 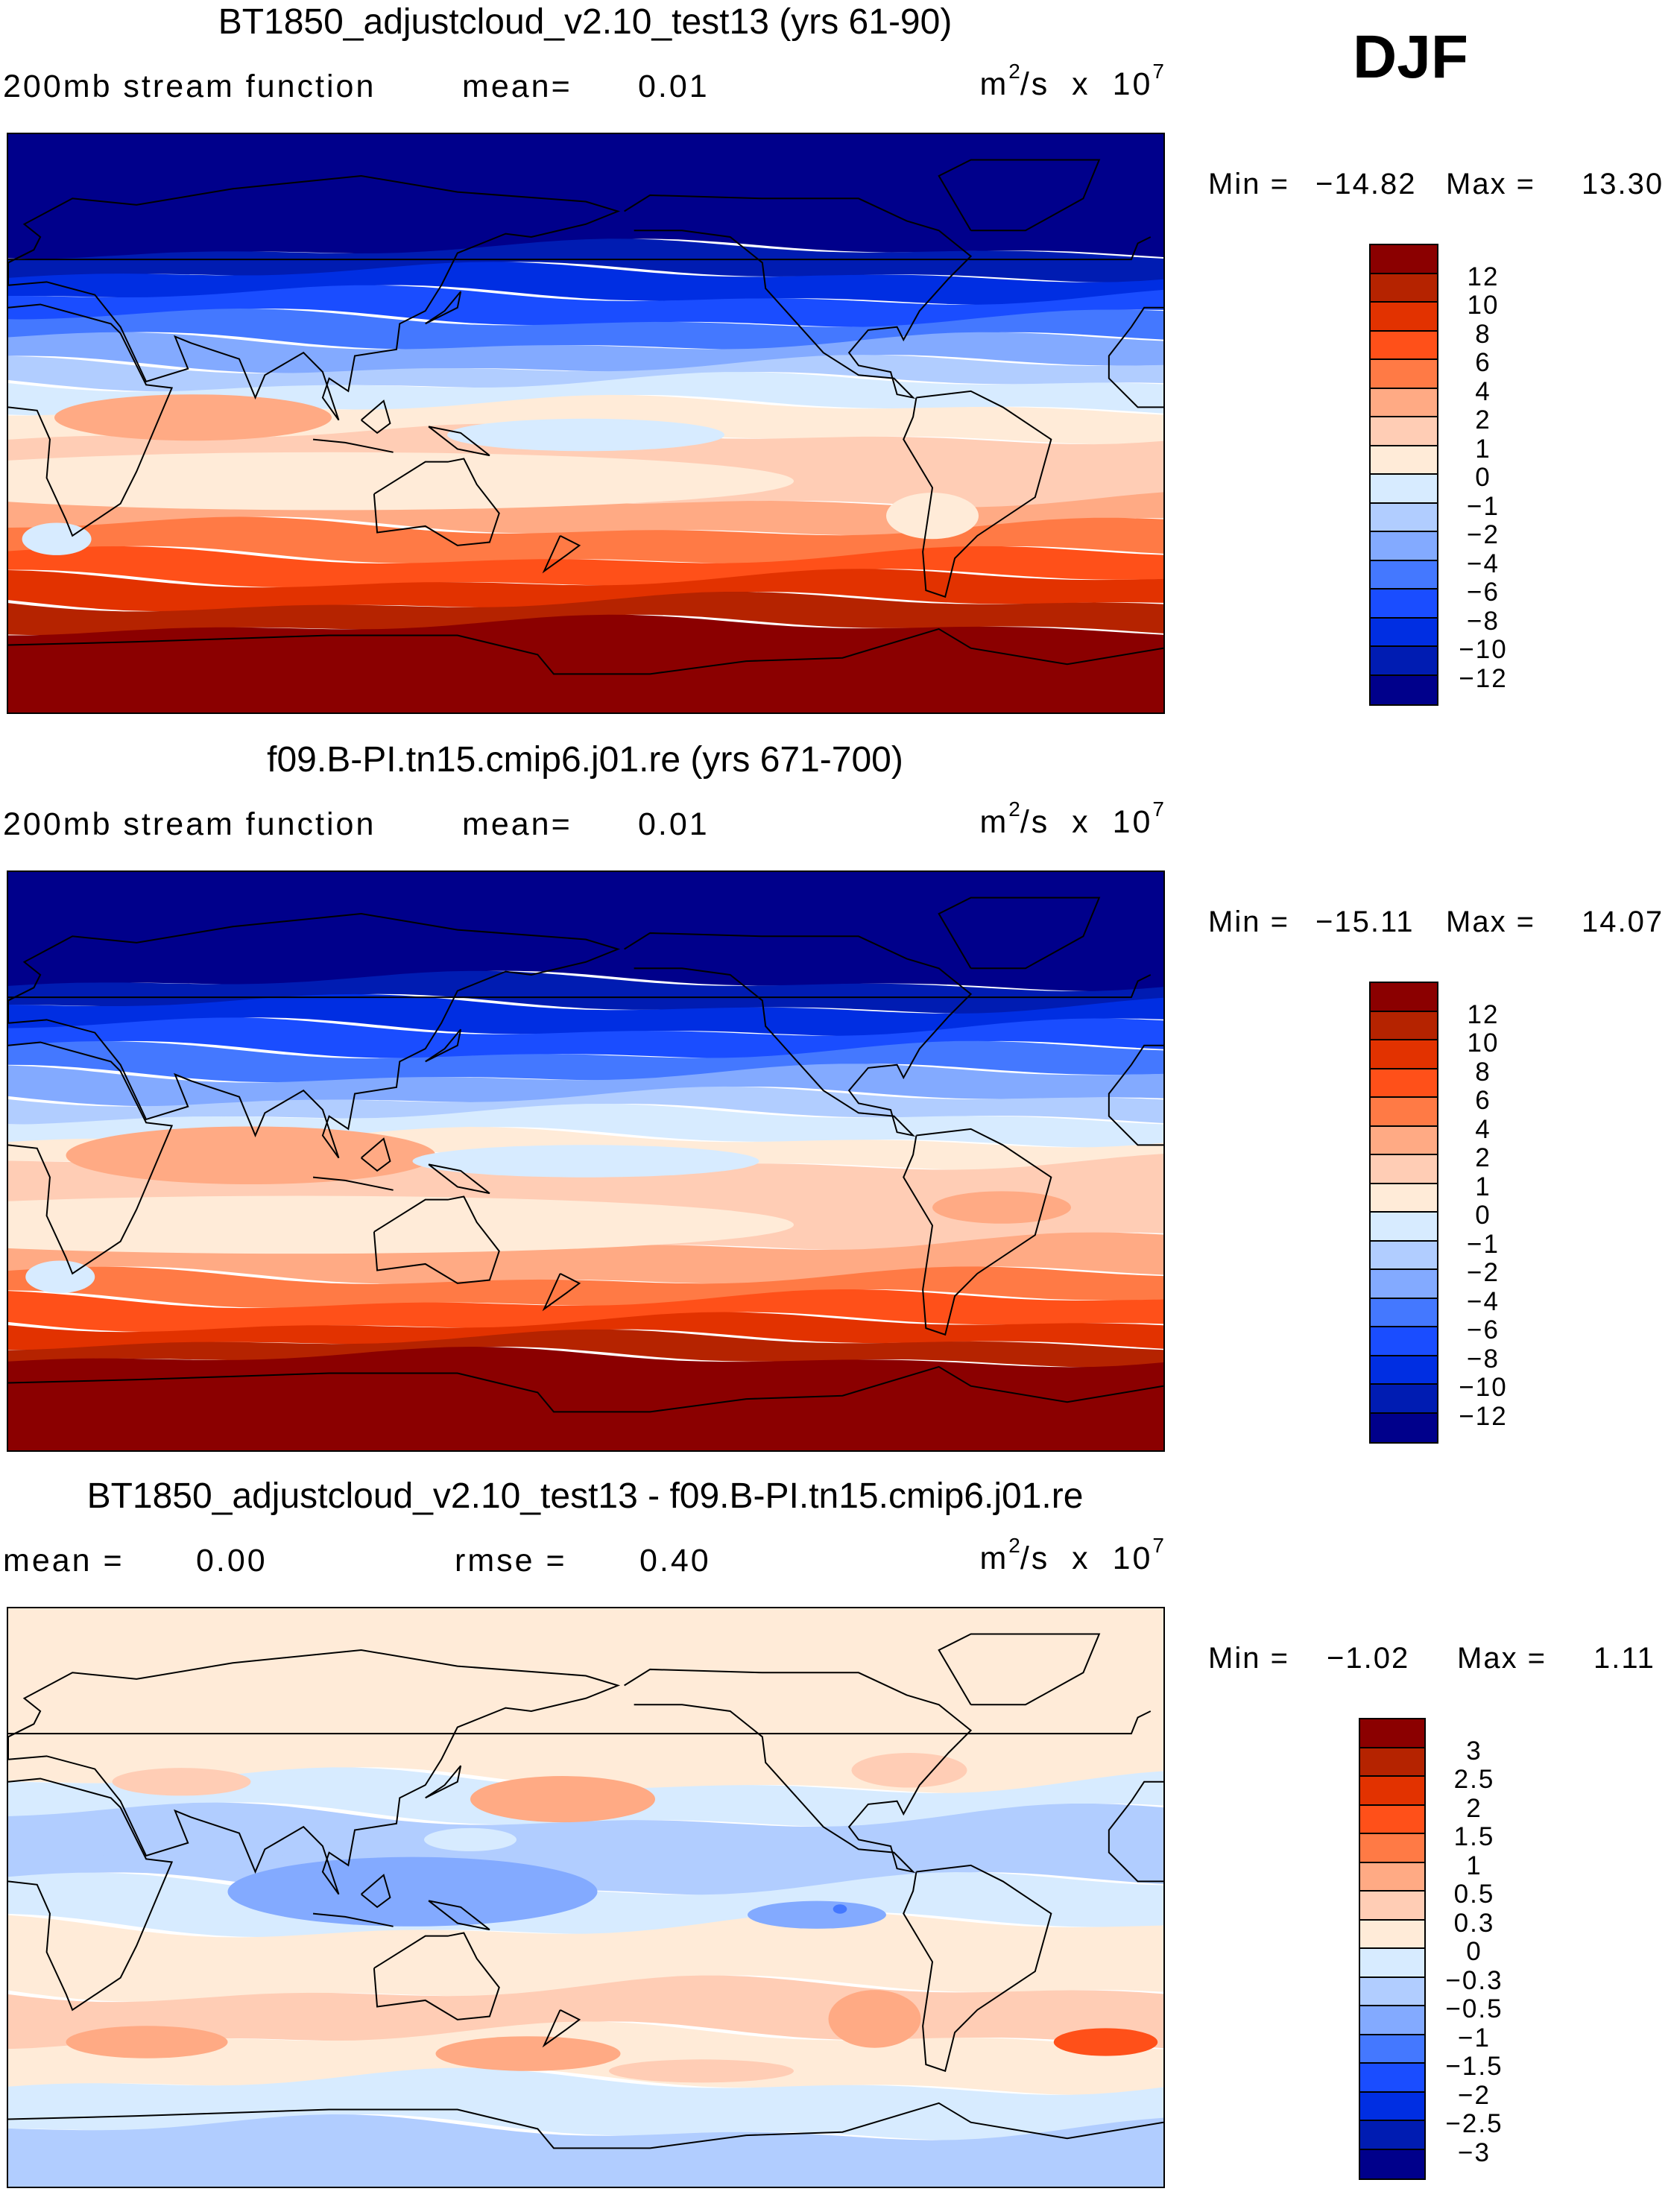 What do you see at coordinates (675, 1561) in the screenshot?
I see `rmse-value: 0.40` at bounding box center [675, 1561].